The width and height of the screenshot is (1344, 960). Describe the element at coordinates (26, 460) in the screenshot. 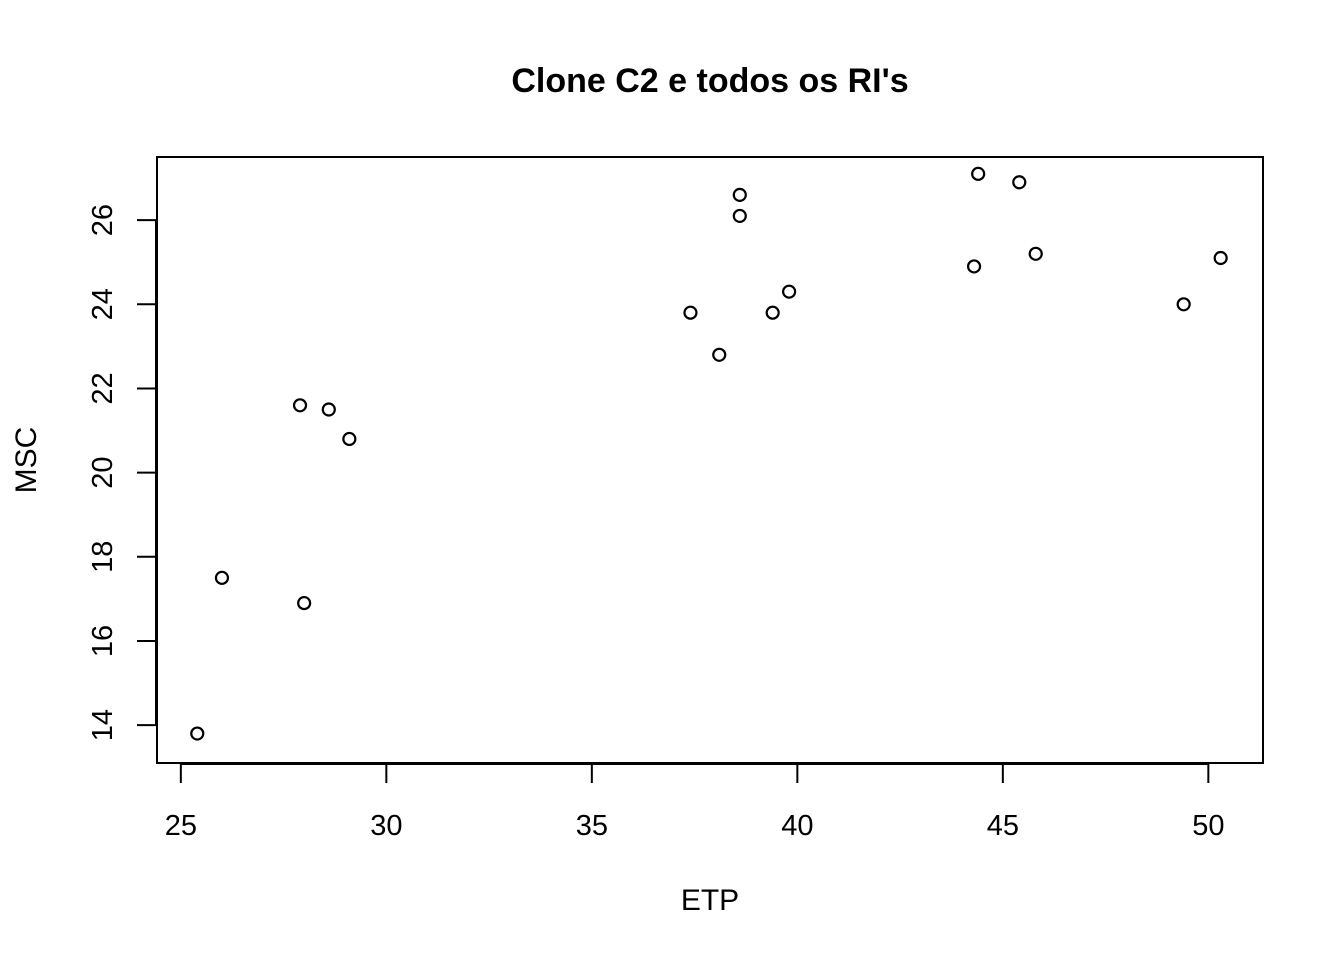

I see `y-axis-label: MSC` at that location.